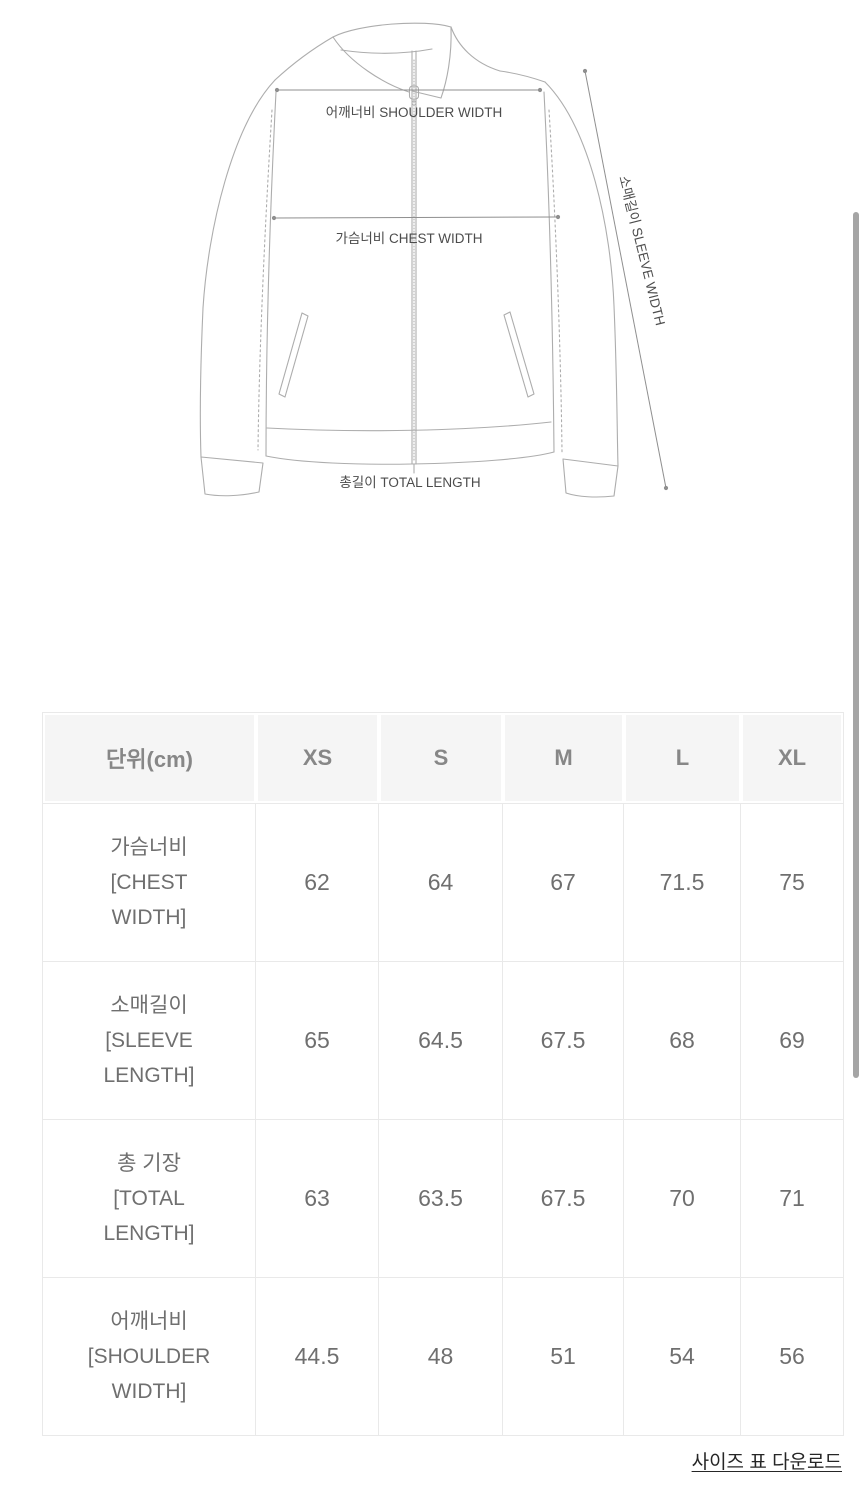  Describe the element at coordinates (682, 1356) in the screenshot. I see `size-value-cell: 54` at that location.